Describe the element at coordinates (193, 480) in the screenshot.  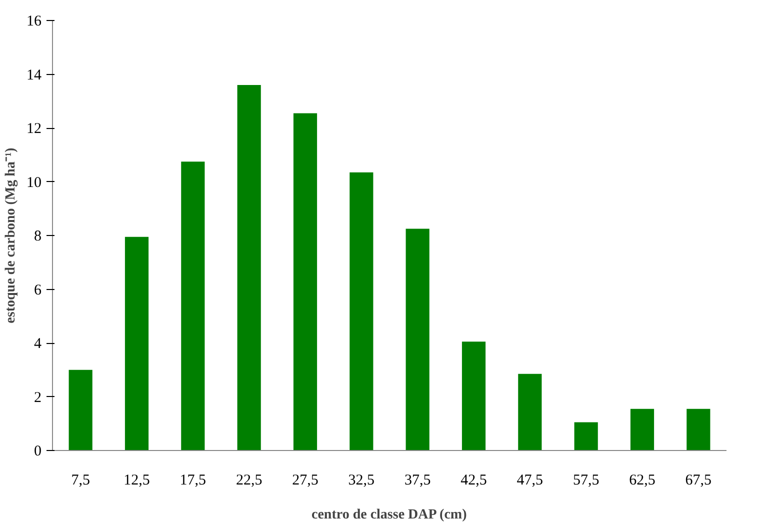
I see `x-tick-label: 17,5` at that location.